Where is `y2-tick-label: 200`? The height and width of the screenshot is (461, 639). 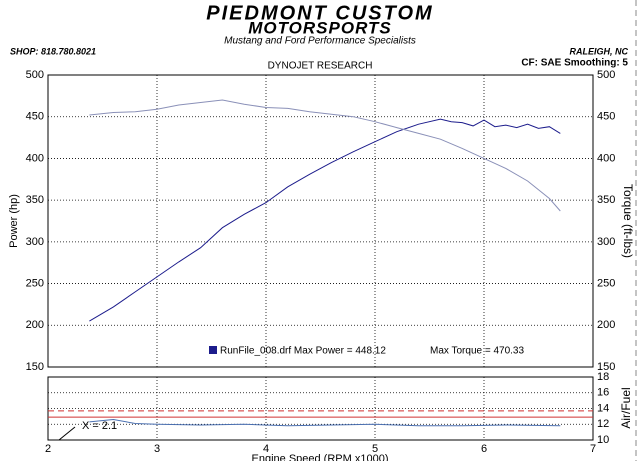
y2-tick-label: 200 is located at coordinates (606, 325).